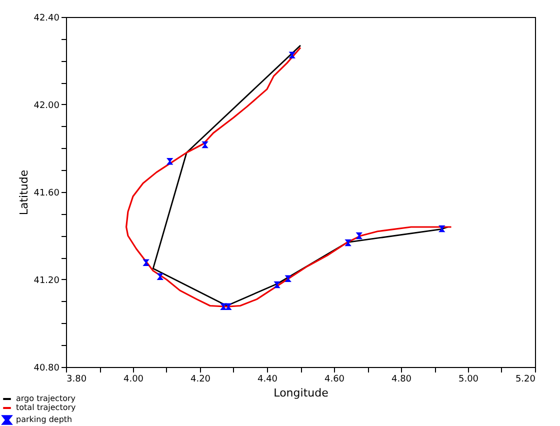 The height and width of the screenshot is (426, 560). I want to click on x-tick-label: 4.00, so click(133, 379).